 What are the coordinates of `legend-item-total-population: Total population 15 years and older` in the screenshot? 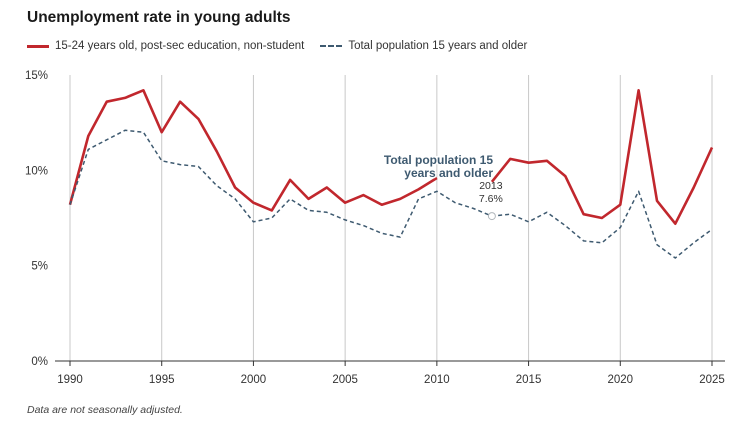 It's located at (423, 46).